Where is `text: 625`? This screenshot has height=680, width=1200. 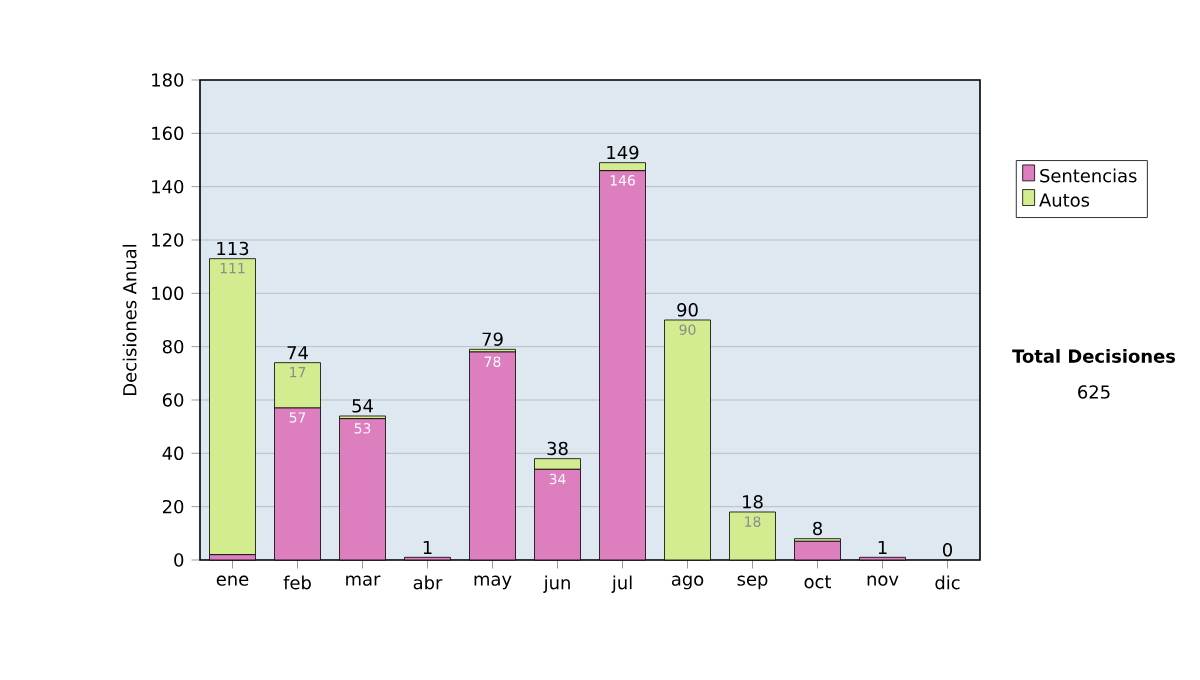
text: 625 is located at coordinates (1094, 392).